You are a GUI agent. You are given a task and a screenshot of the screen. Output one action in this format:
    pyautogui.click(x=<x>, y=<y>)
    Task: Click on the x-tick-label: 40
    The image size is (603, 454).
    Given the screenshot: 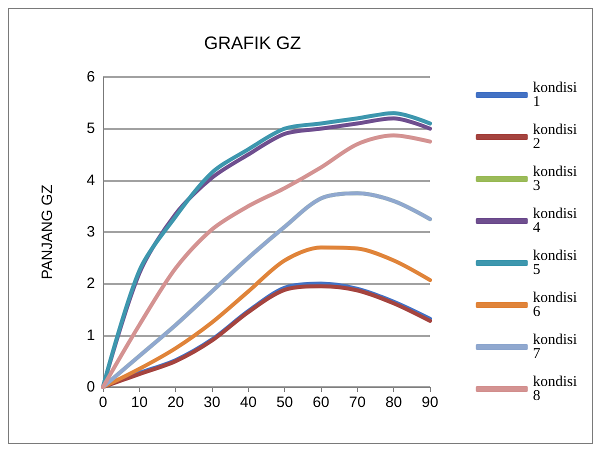 What is the action you would take?
    pyautogui.click(x=248, y=402)
    